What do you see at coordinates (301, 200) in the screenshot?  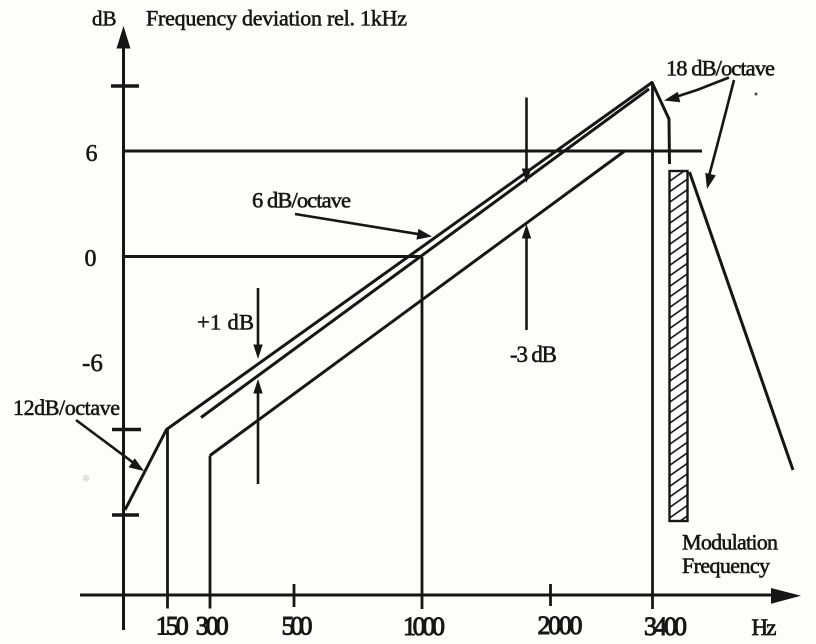 I see `svg-text: 6 dB/octave` at bounding box center [301, 200].